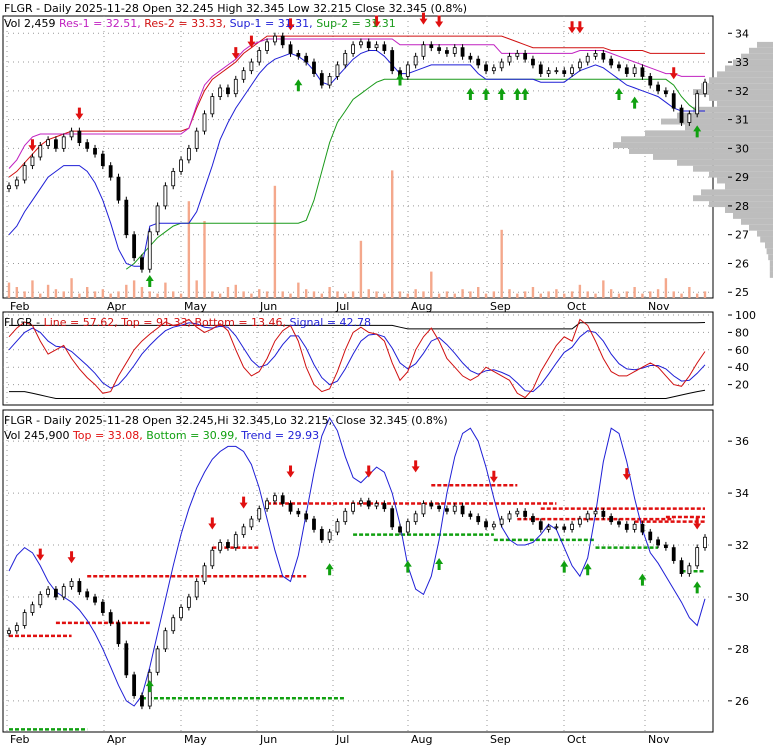  Describe the element at coordinates (742, 292) in the screenshot. I see `y-tick-label-0: 25` at that location.